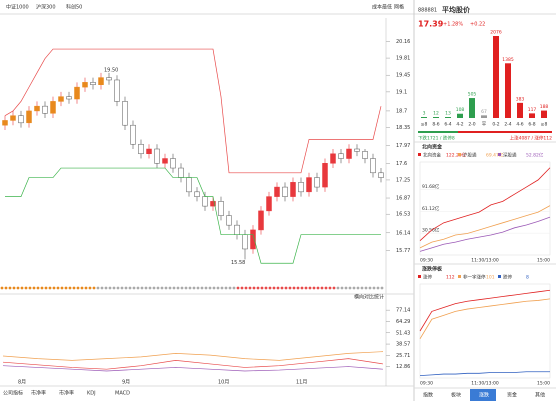 Image resolution: width=556 pixels, height=401 pixels. Describe the element at coordinates (13, 393) in the screenshot. I see `bottom-tab: 公司指标` at that location.